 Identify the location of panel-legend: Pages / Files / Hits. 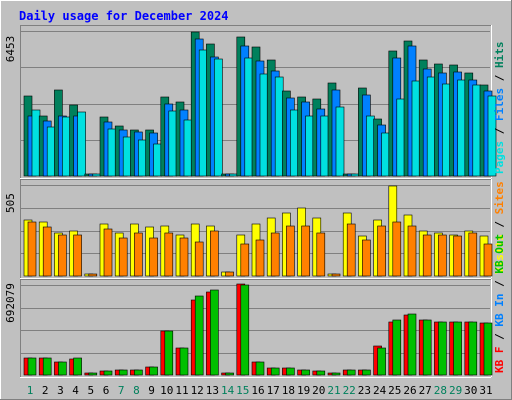
(499, 108).